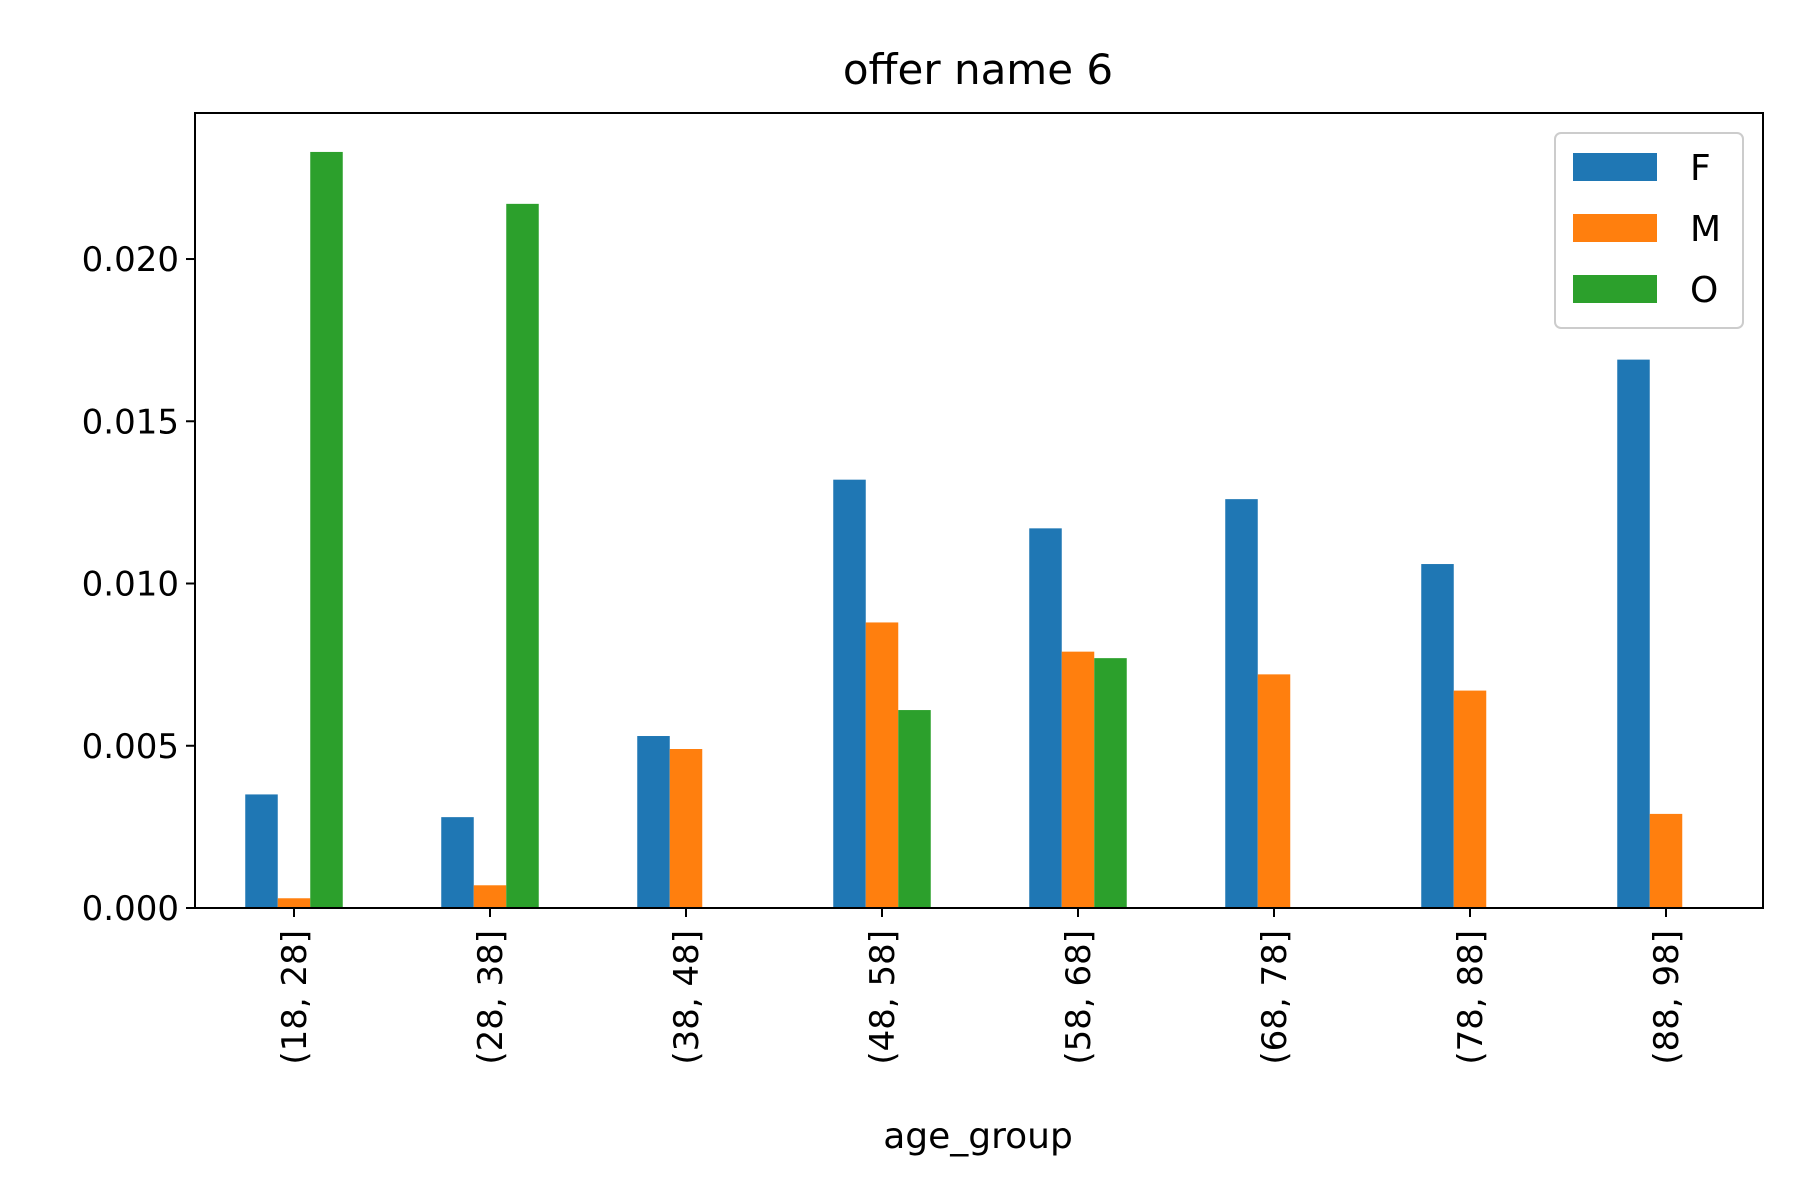 The width and height of the screenshot is (1800, 1200). I want to click on legend: FMO, so click(1649, 230).